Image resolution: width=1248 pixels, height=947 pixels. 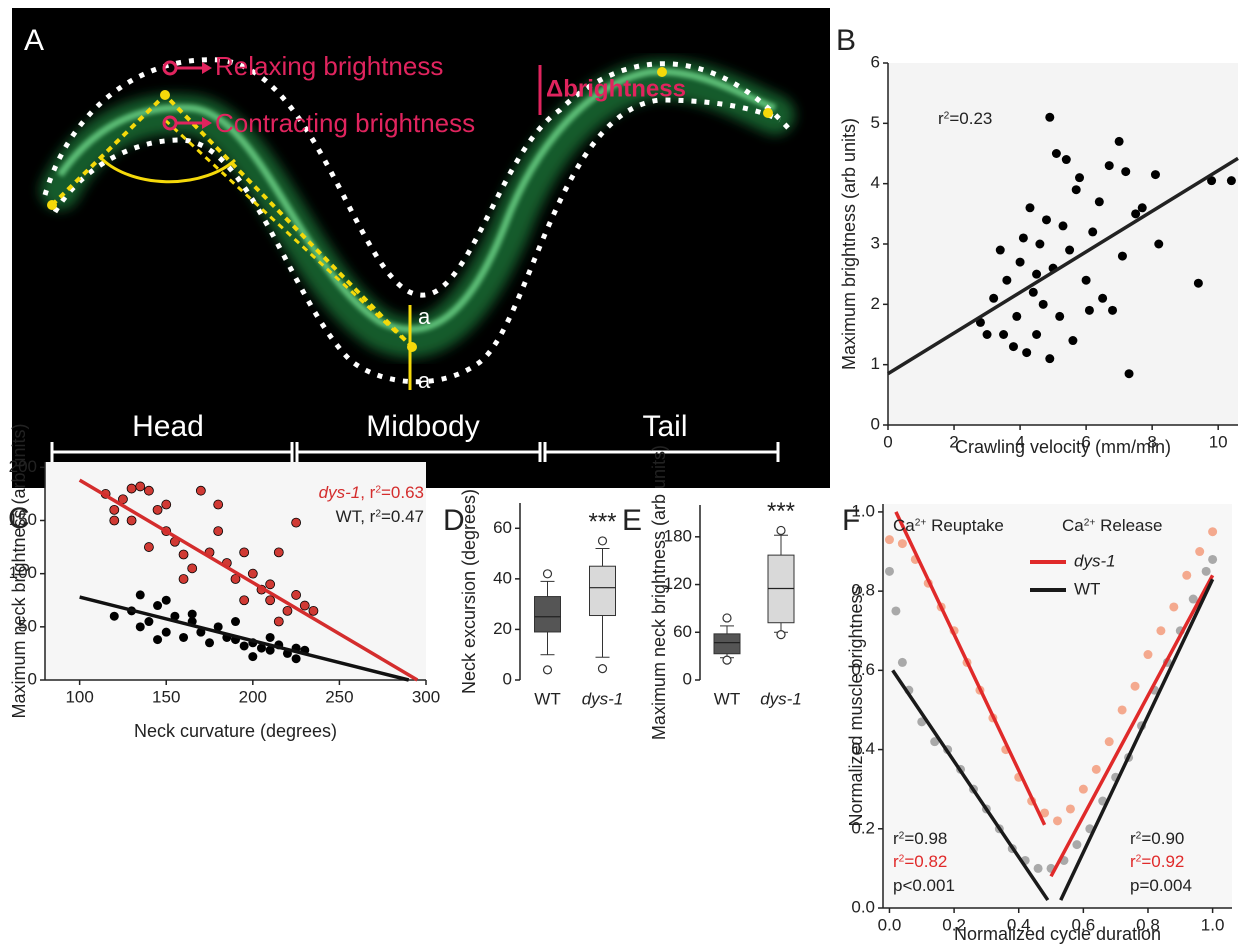 I want to click on y-tick-label: 5, so click(x=875, y=122).